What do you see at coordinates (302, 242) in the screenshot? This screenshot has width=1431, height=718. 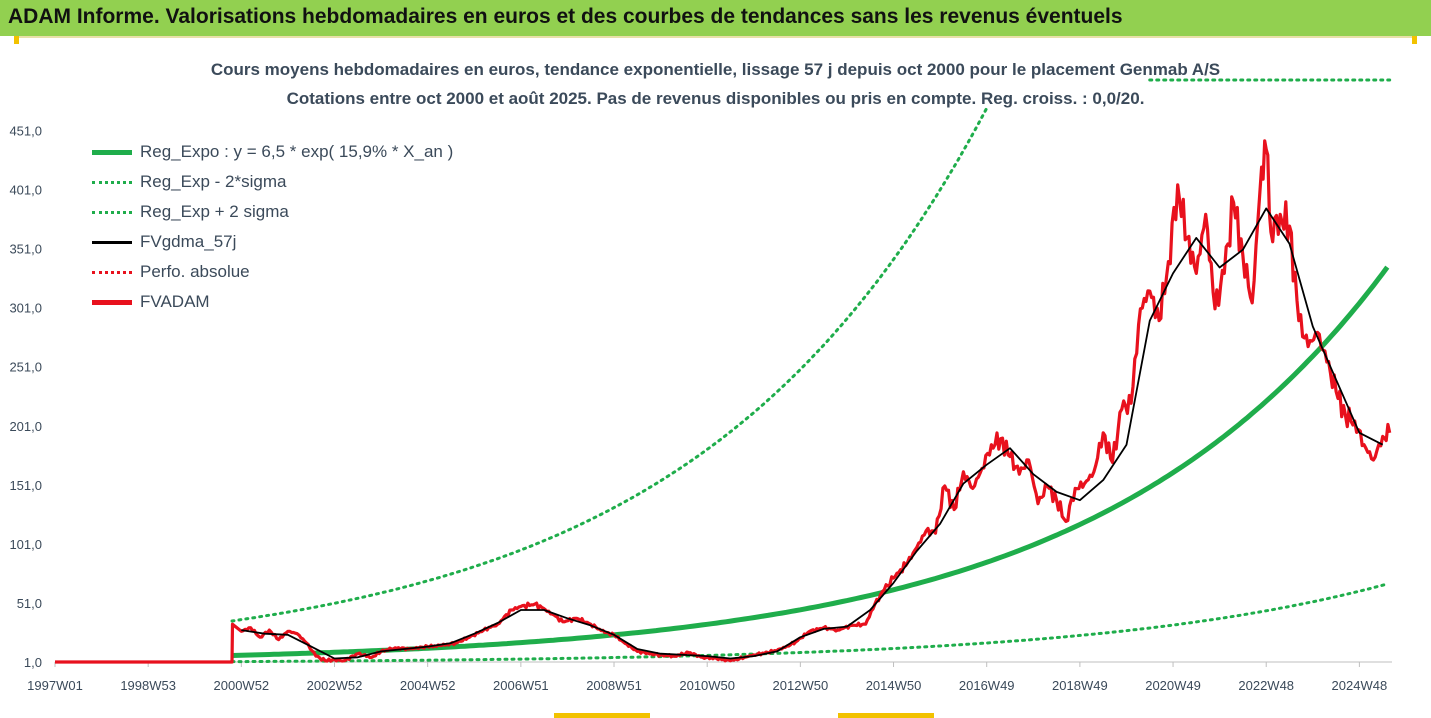 I see `legend-item-fvgdma: FVgdma_57j` at bounding box center [302, 242].